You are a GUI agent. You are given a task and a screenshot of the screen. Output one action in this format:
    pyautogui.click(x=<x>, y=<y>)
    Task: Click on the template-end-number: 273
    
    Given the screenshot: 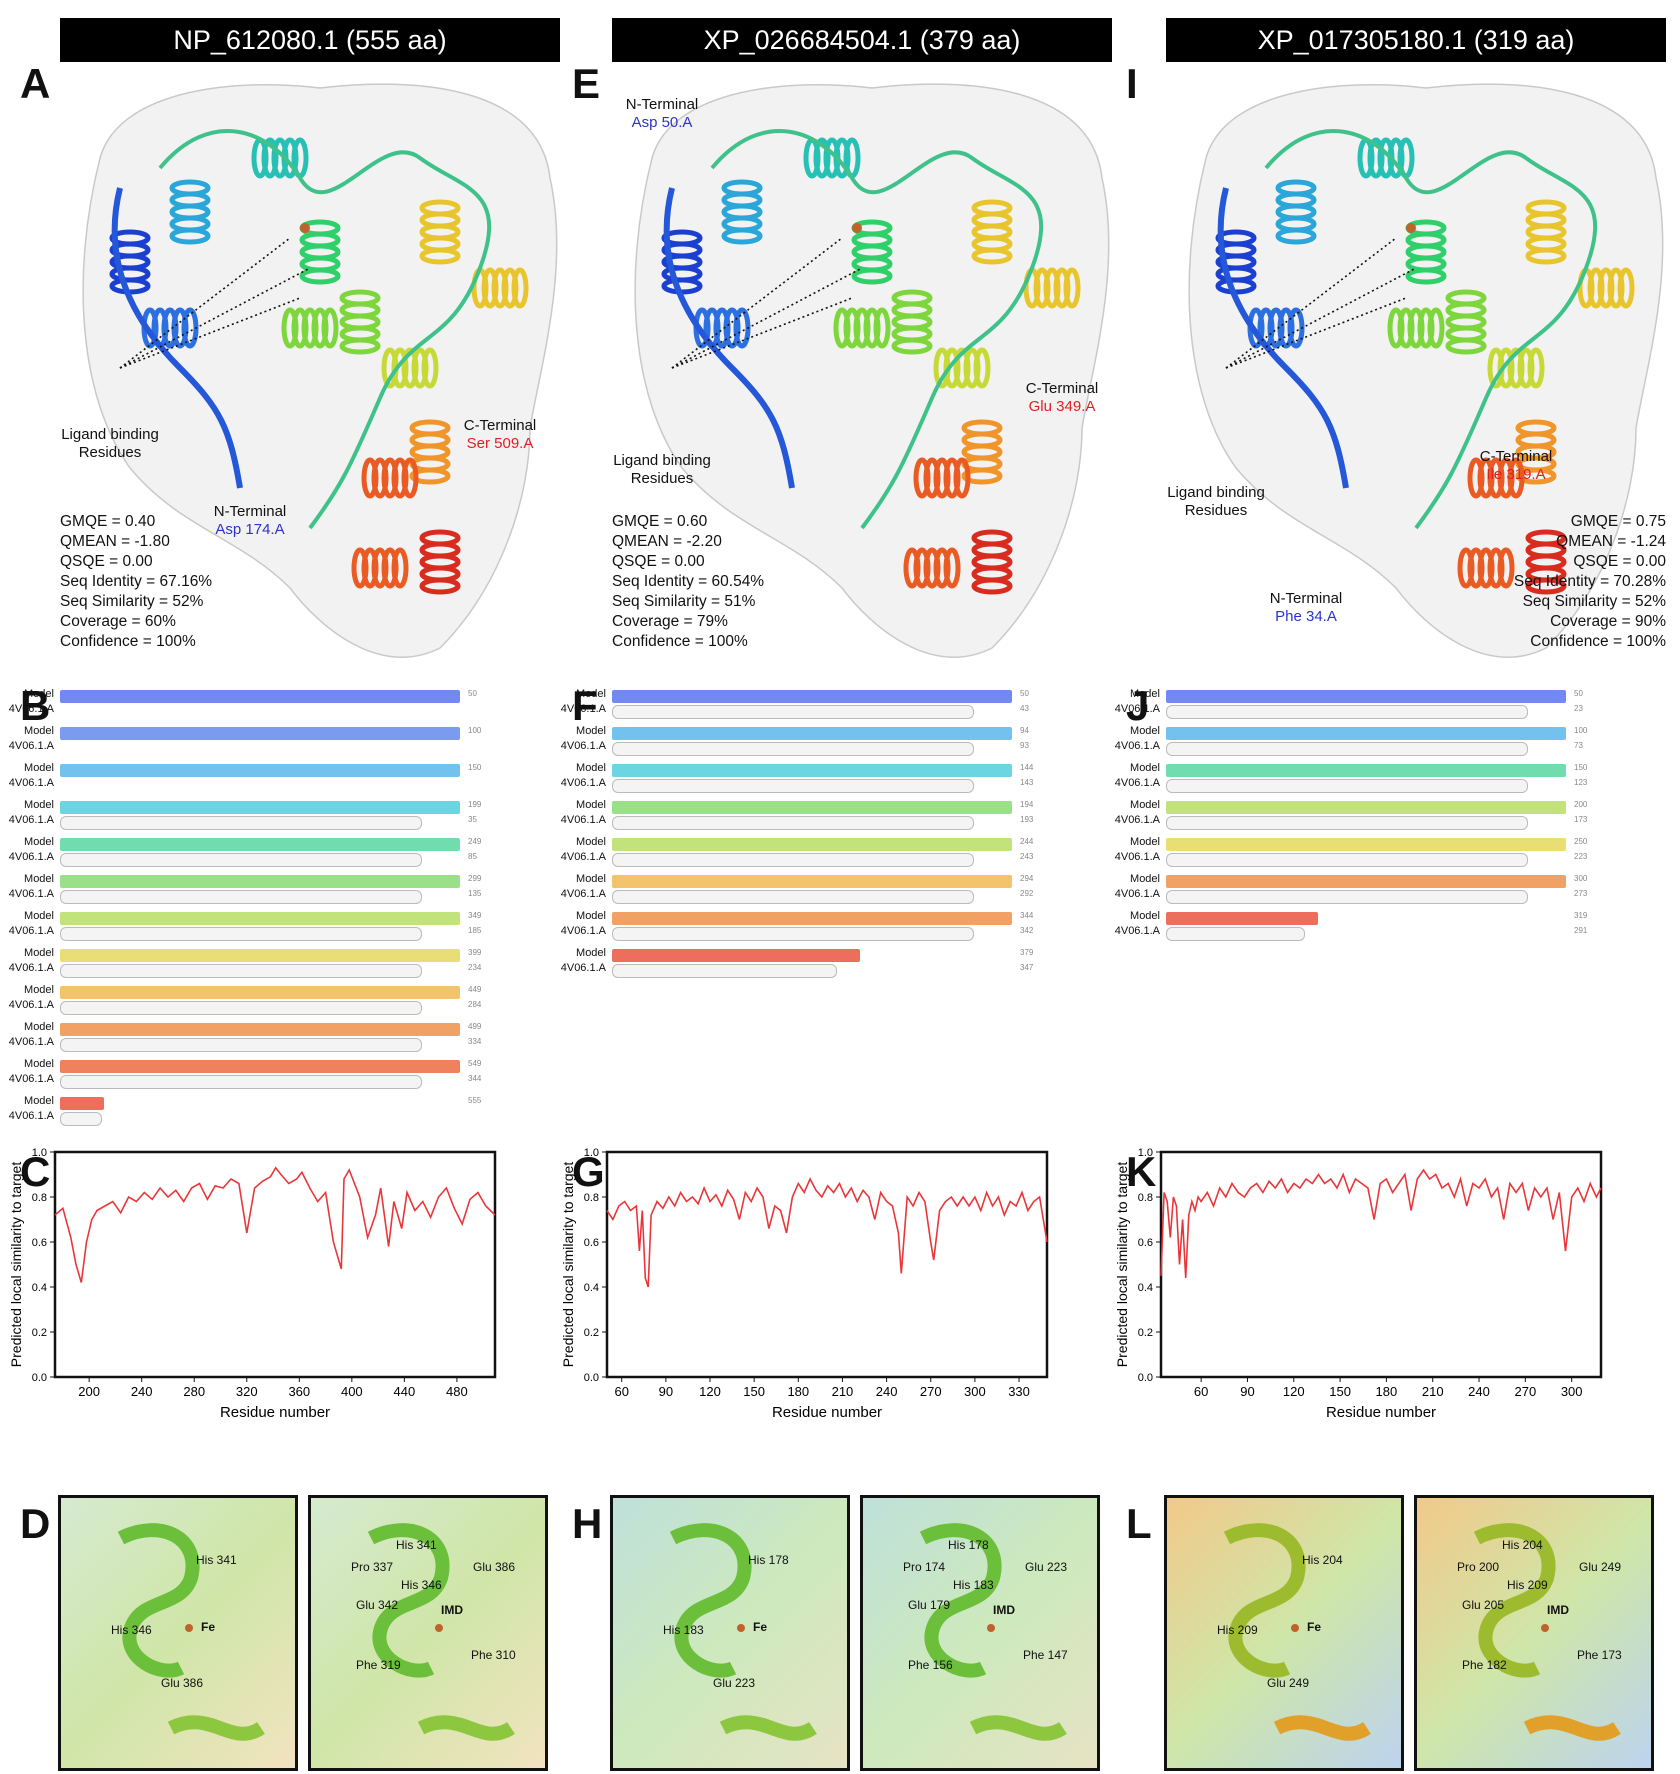 What is the action you would take?
    pyautogui.click(x=1581, y=893)
    